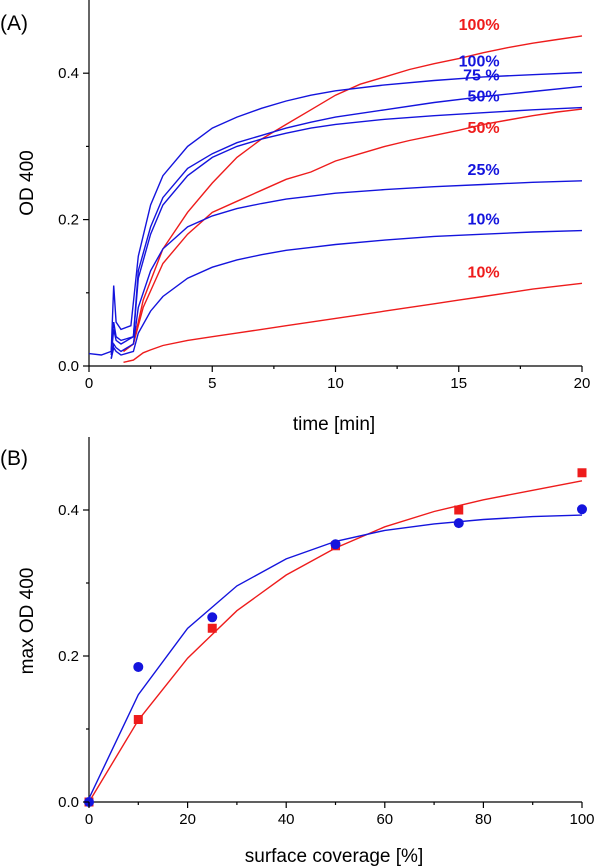 Image resolution: width=597 pixels, height=866 pixels. What do you see at coordinates (334, 424) in the screenshot?
I see `panel-a-x-axis-title: time [min]` at bounding box center [334, 424].